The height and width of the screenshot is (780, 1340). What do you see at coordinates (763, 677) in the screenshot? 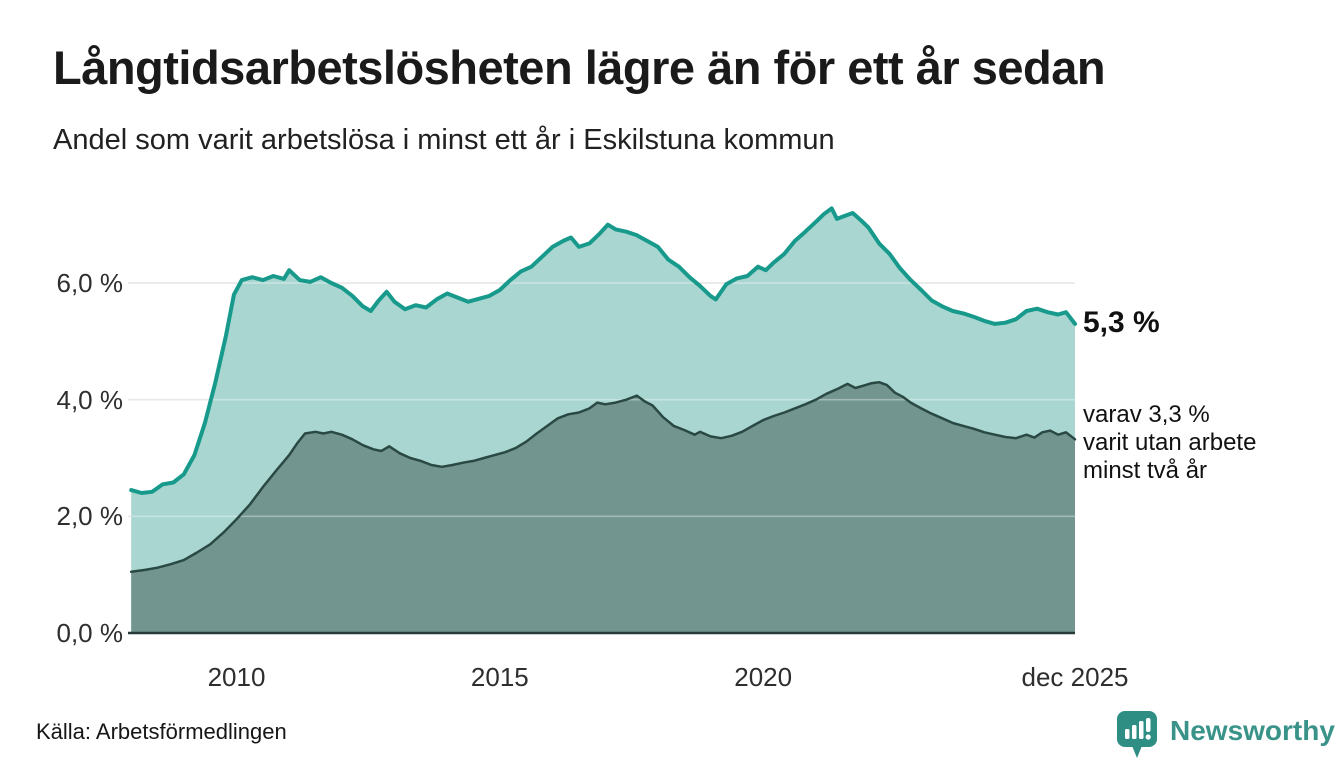
I see `x-axis-tick-label: 2020` at bounding box center [763, 677].